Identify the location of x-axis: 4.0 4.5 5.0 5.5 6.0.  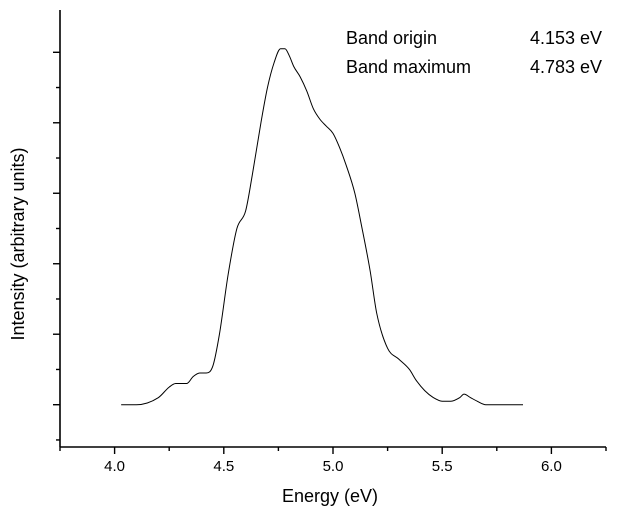
(333, 460).